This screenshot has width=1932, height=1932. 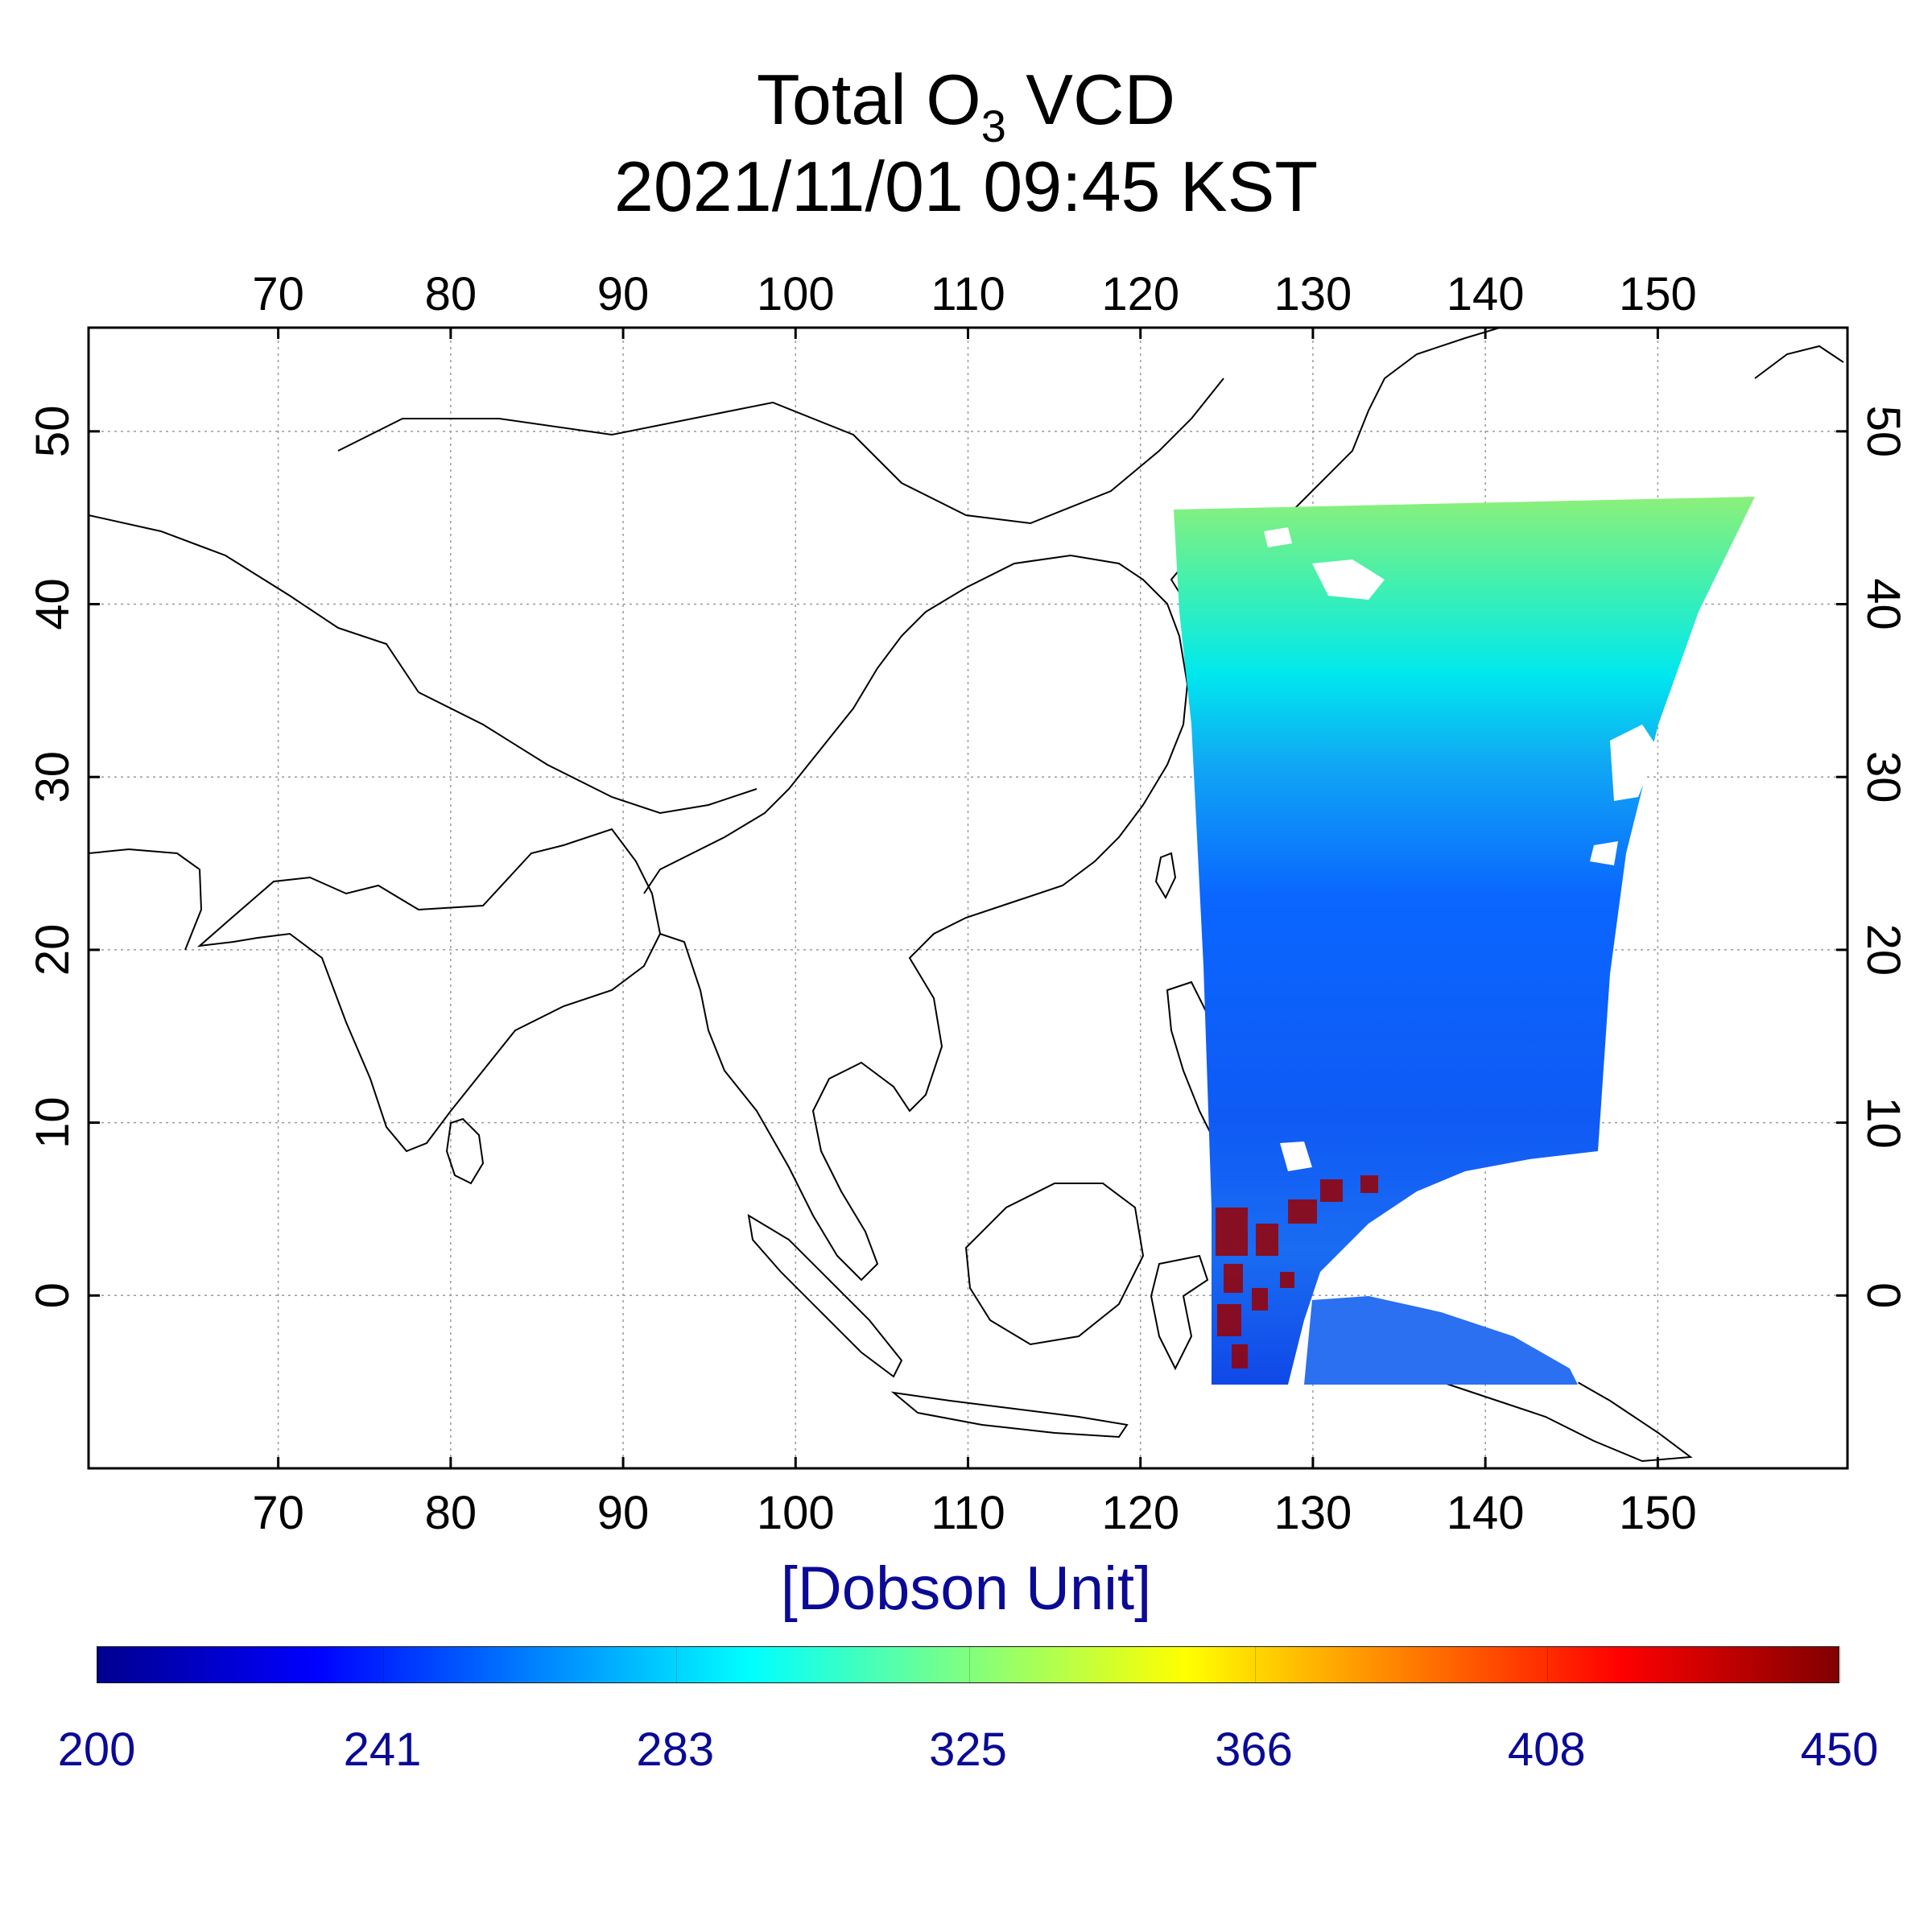 What do you see at coordinates (1297, 1271) in the screenshot?
I see `swath-high-ozone-patch` at bounding box center [1297, 1271].